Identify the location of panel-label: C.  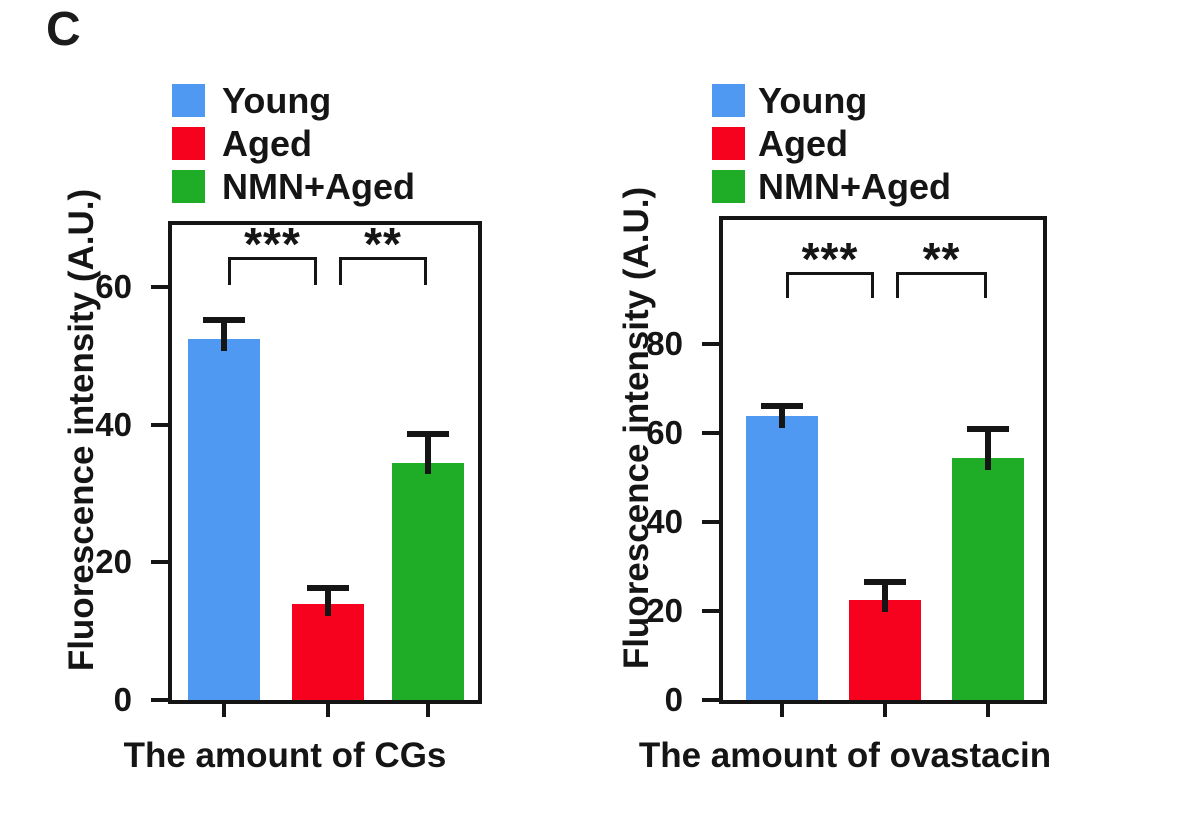
(63, 29).